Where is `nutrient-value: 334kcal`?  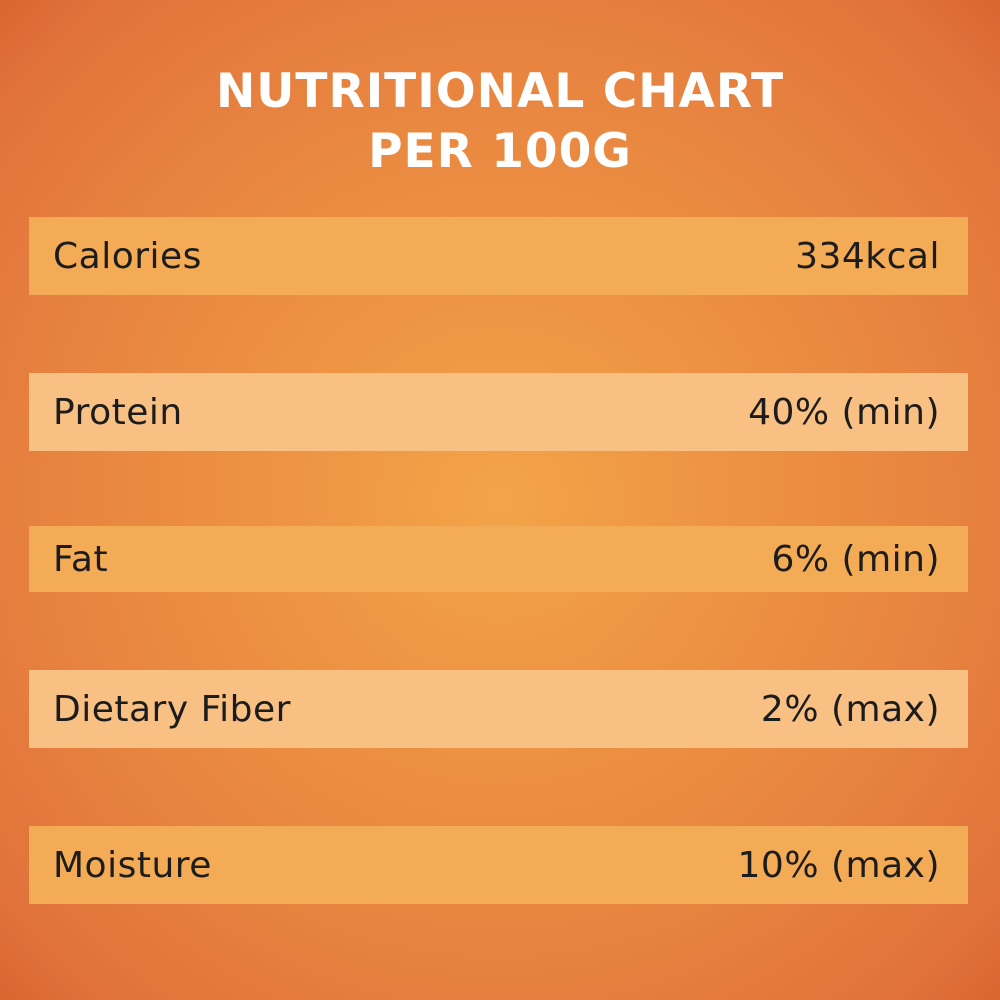 nutrient-value: 334kcal is located at coordinates (867, 256).